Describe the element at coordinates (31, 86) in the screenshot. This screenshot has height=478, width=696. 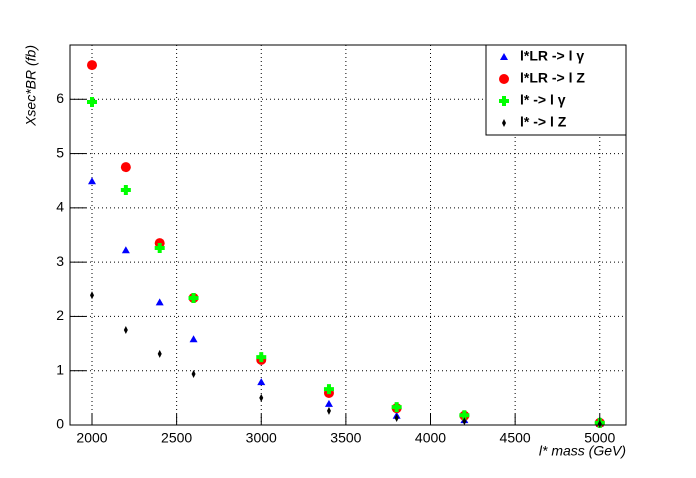
I see `y-axis-label: Xsec*BR (fb)` at that location.